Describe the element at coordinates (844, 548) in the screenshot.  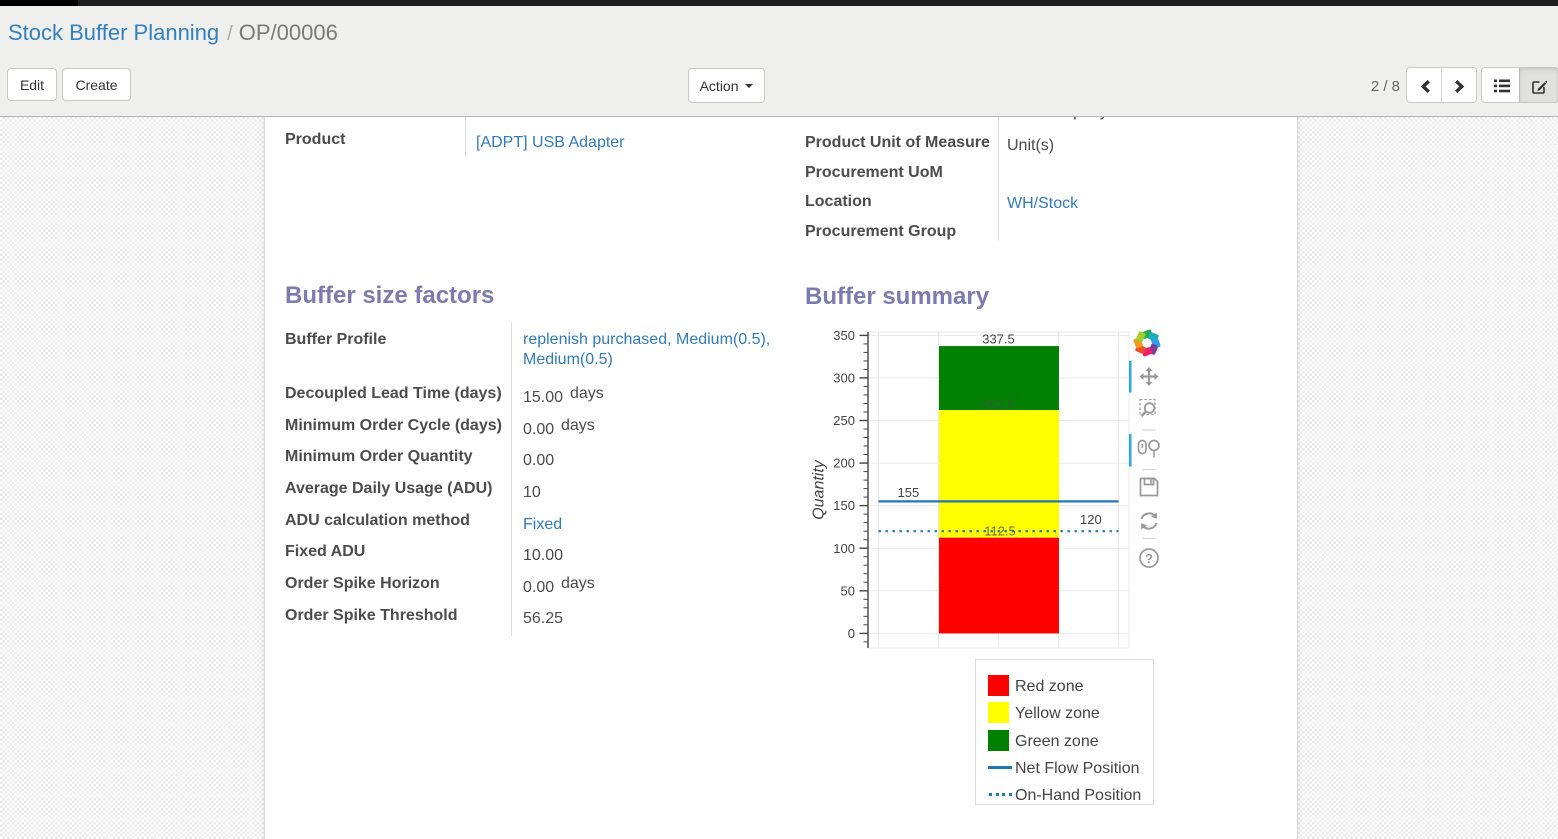
I see `svg-text: 100` at that location.